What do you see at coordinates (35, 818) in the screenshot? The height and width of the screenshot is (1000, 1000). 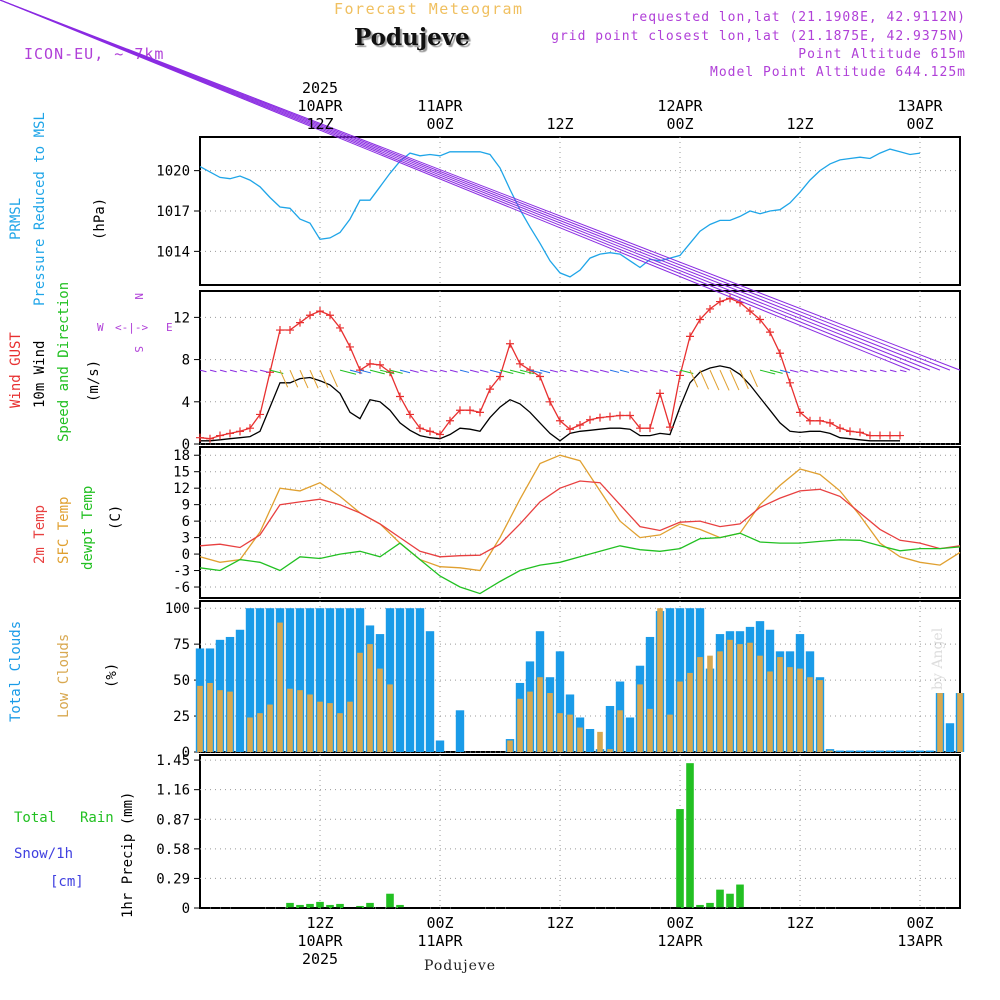 I see `precip-label-1: Total` at bounding box center [35, 818].